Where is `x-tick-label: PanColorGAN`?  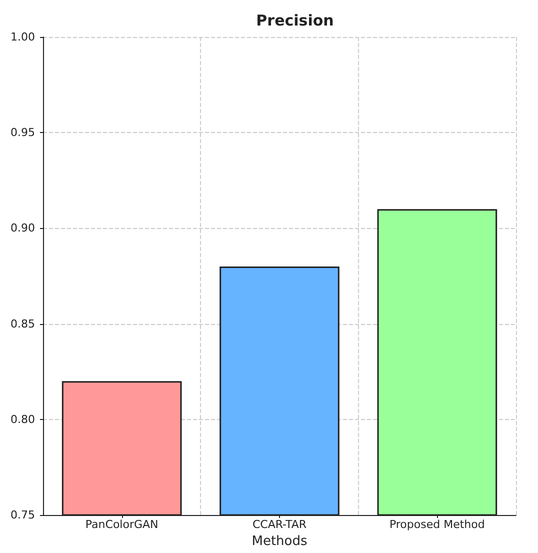
x-tick-label: PanColorGAN is located at coordinates (121, 524).